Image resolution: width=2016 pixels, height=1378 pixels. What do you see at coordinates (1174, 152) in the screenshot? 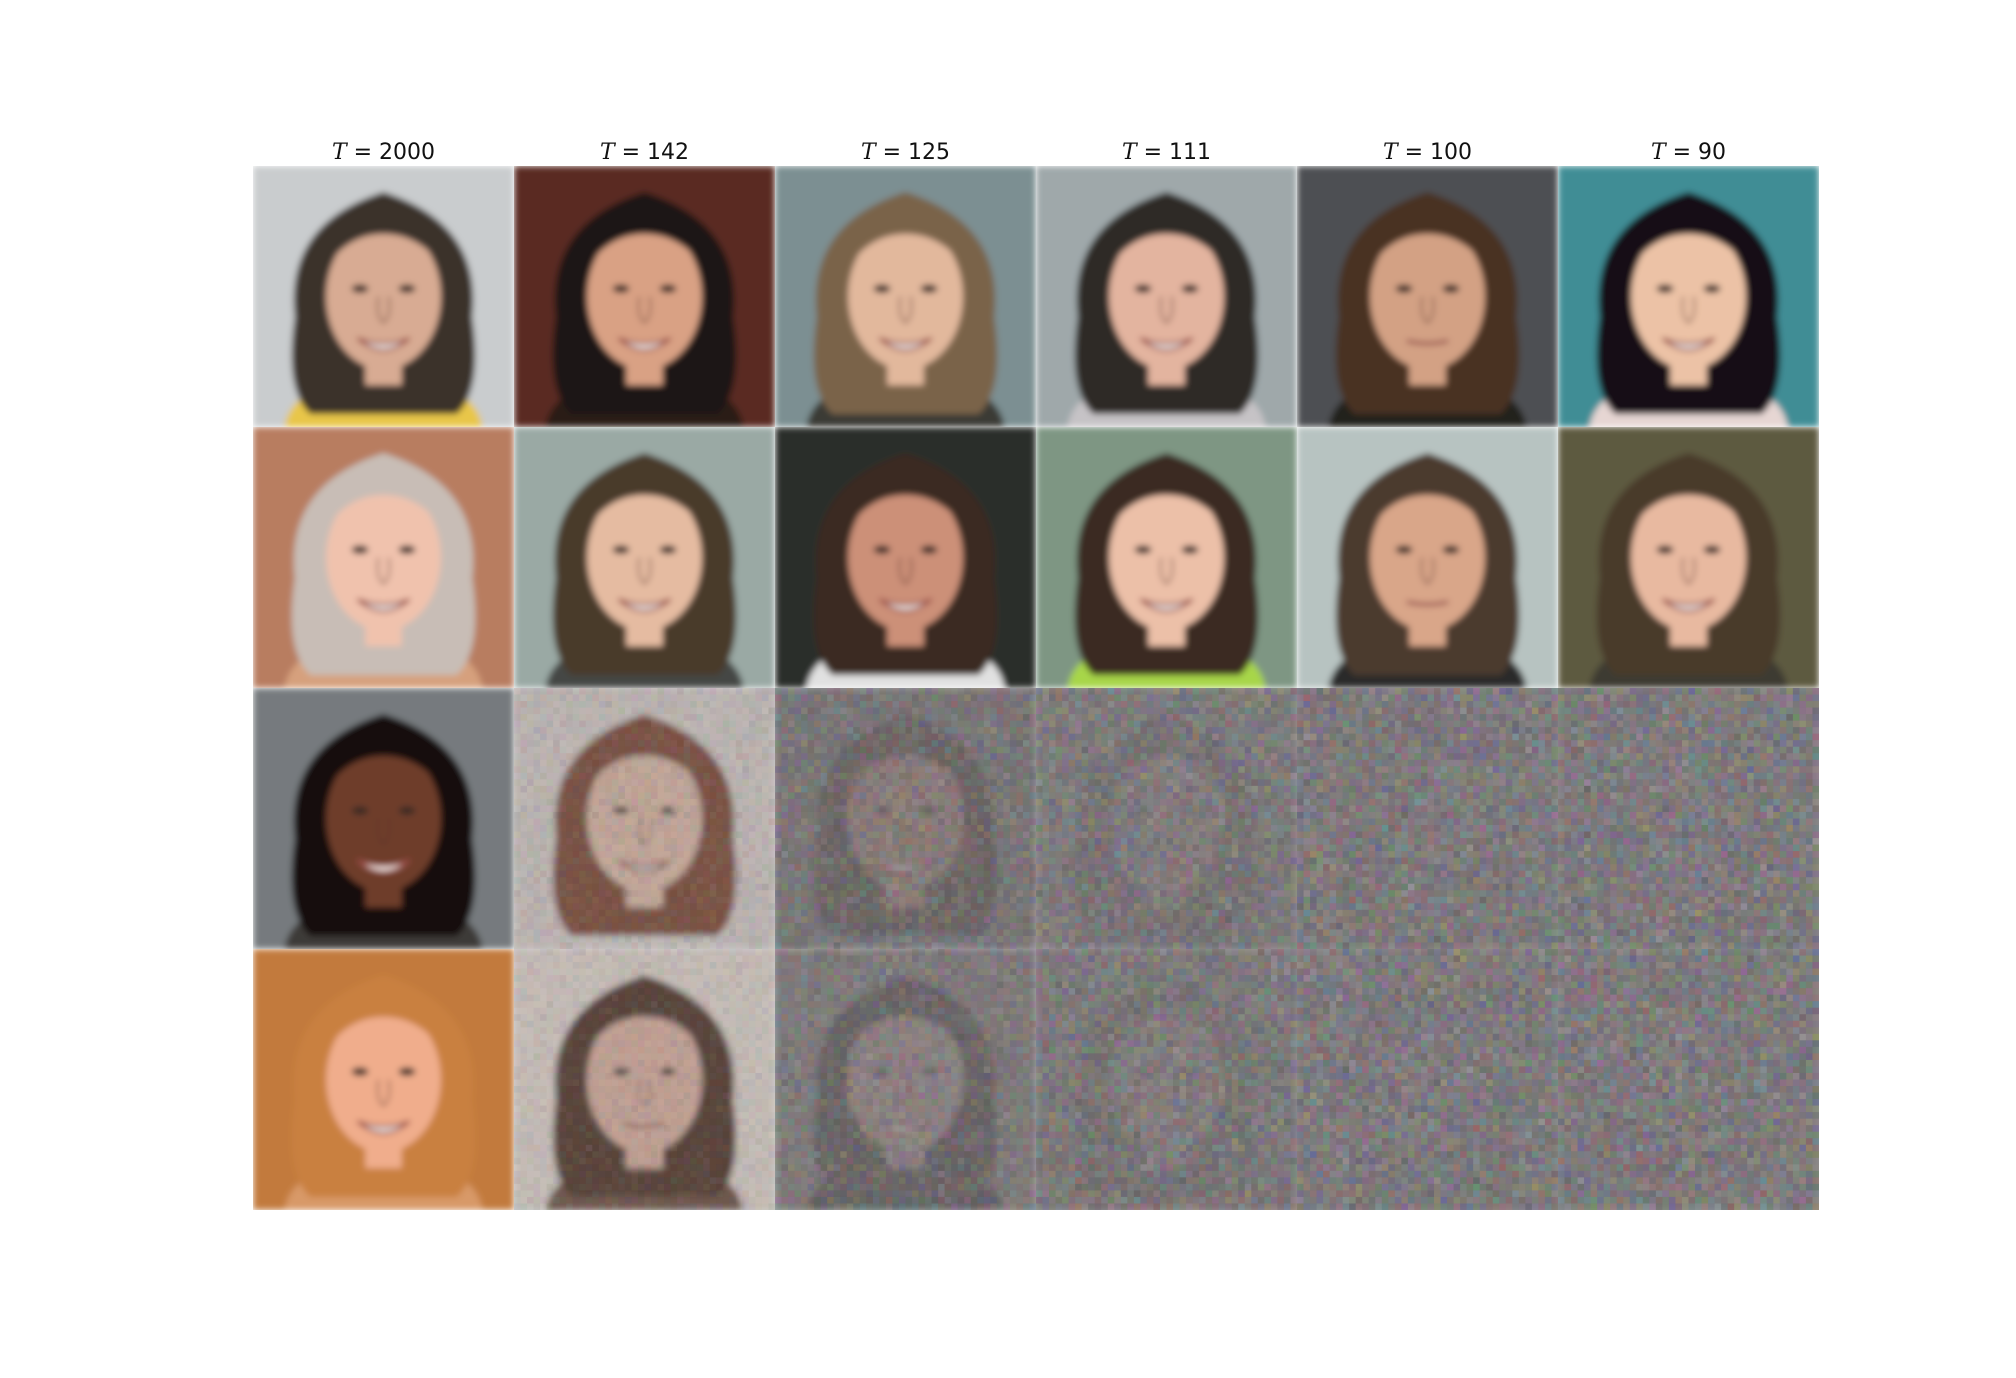
I see `column-header-value: = 111` at bounding box center [1174, 152].